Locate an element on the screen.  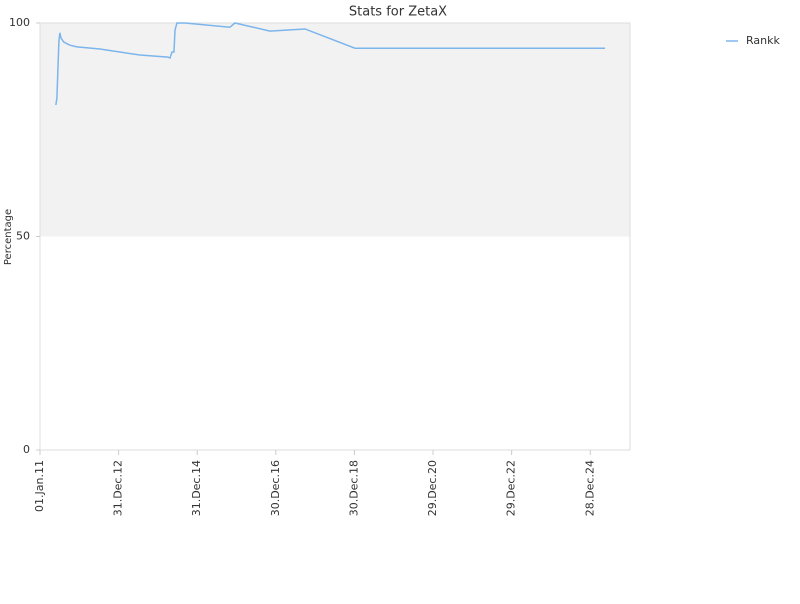
x-tick-label: 30.Dec.16 is located at coordinates (275, 488).